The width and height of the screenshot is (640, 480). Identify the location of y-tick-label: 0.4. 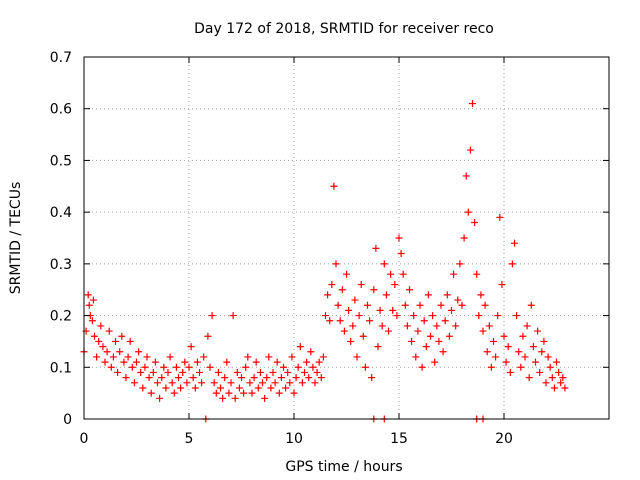
(61, 213).